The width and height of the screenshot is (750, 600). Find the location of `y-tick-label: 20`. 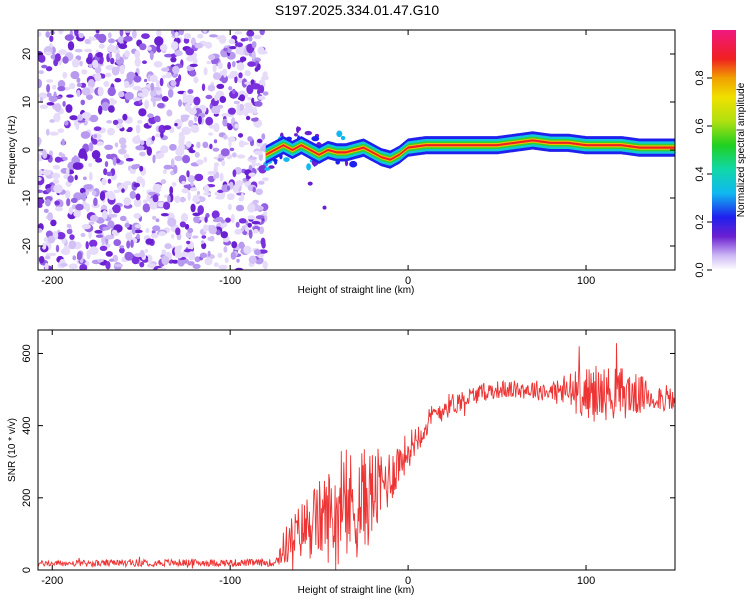

y-tick-label: 20 is located at coordinates (27, 54).